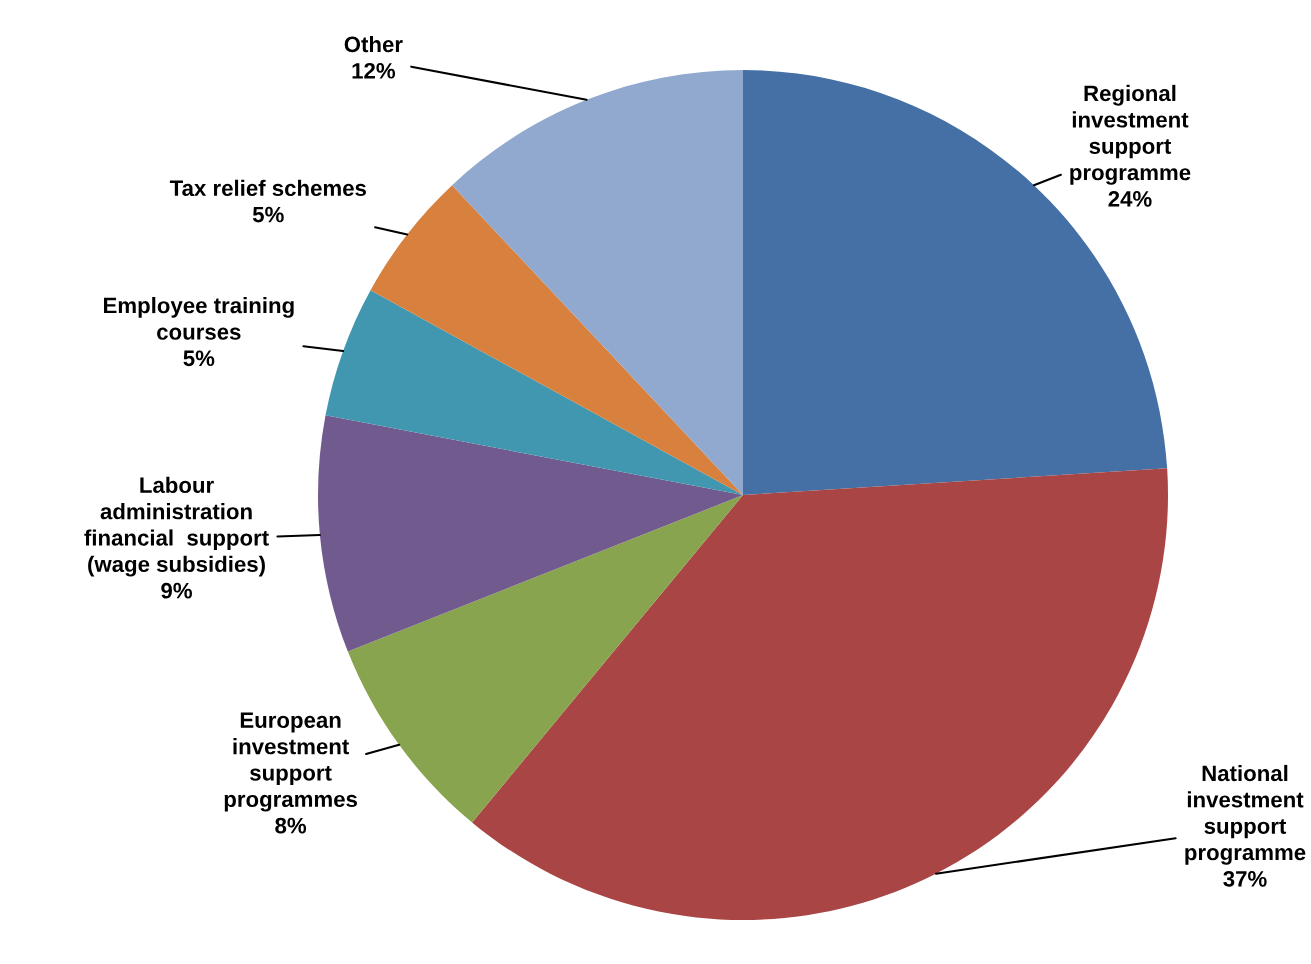  What do you see at coordinates (199, 318) in the screenshot?
I see `slice-label: Employee training courses` at bounding box center [199, 318].